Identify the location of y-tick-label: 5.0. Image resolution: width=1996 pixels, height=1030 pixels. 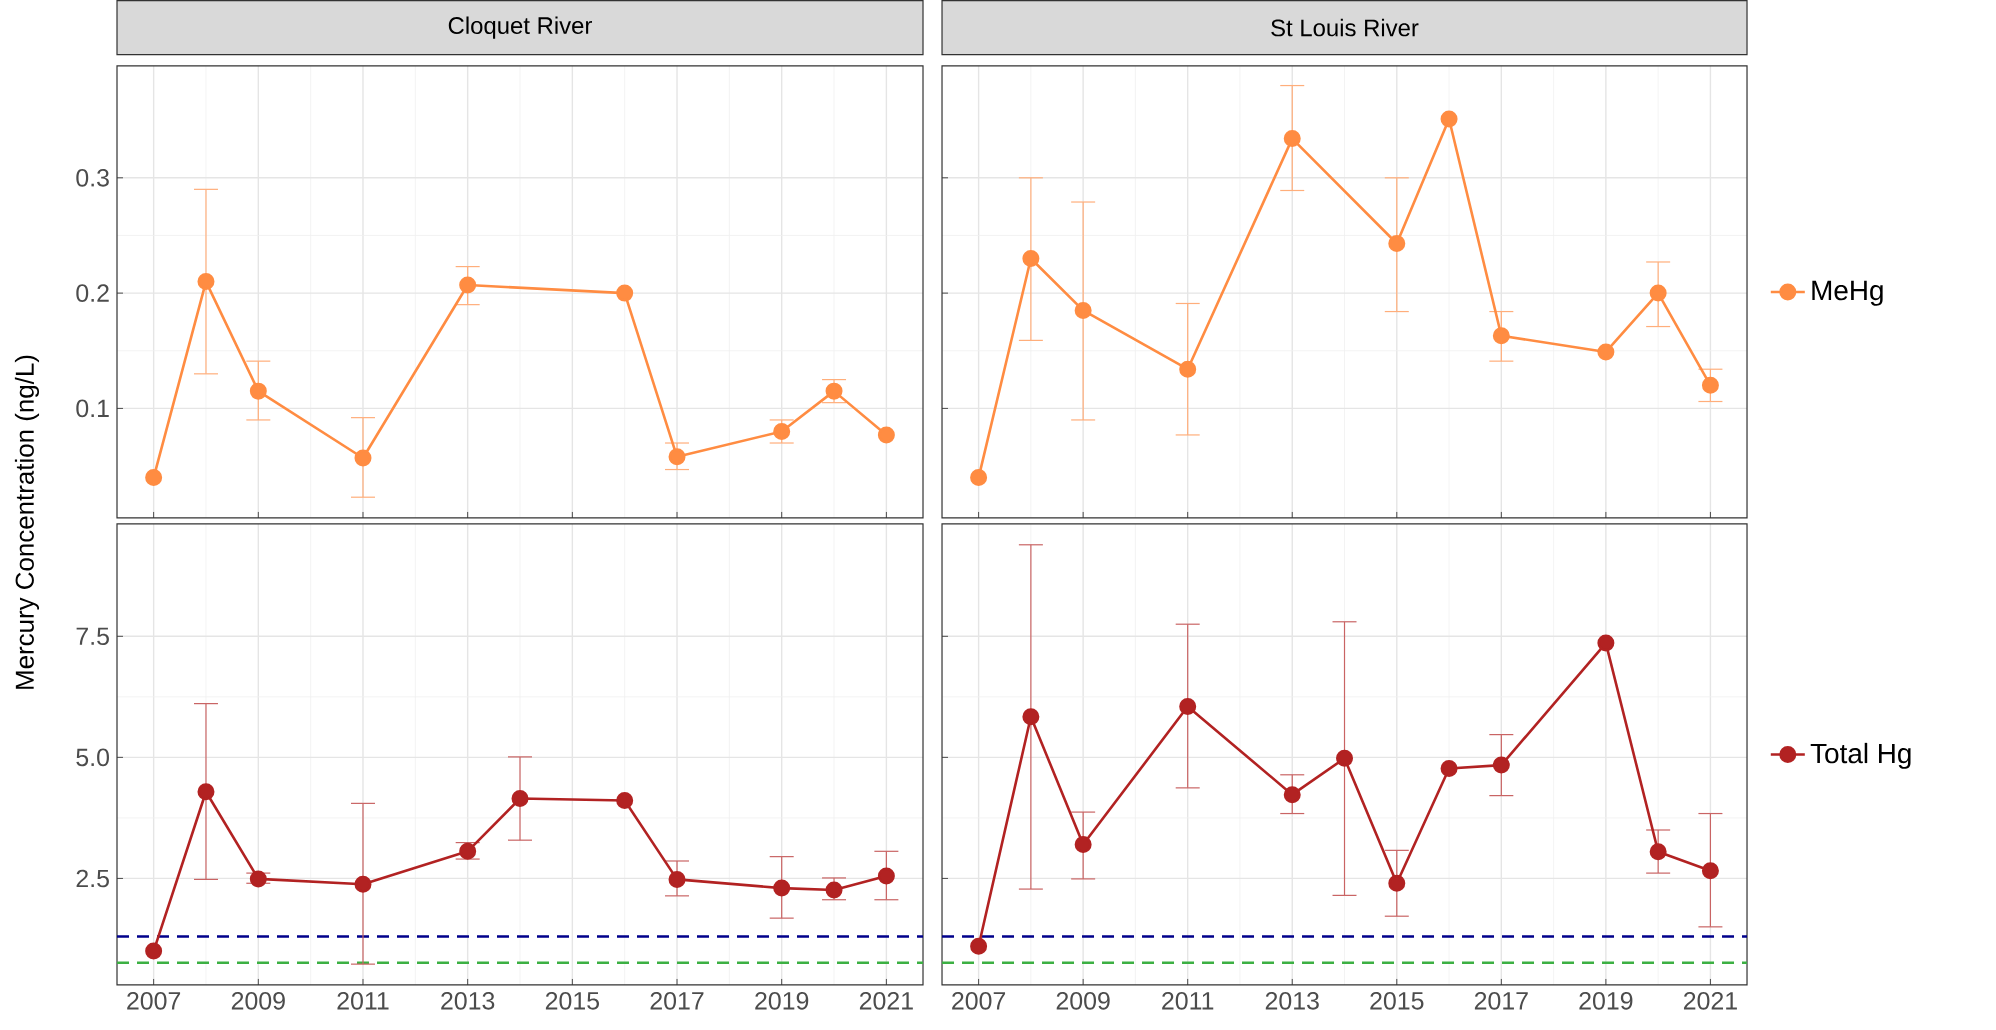
(92, 757).